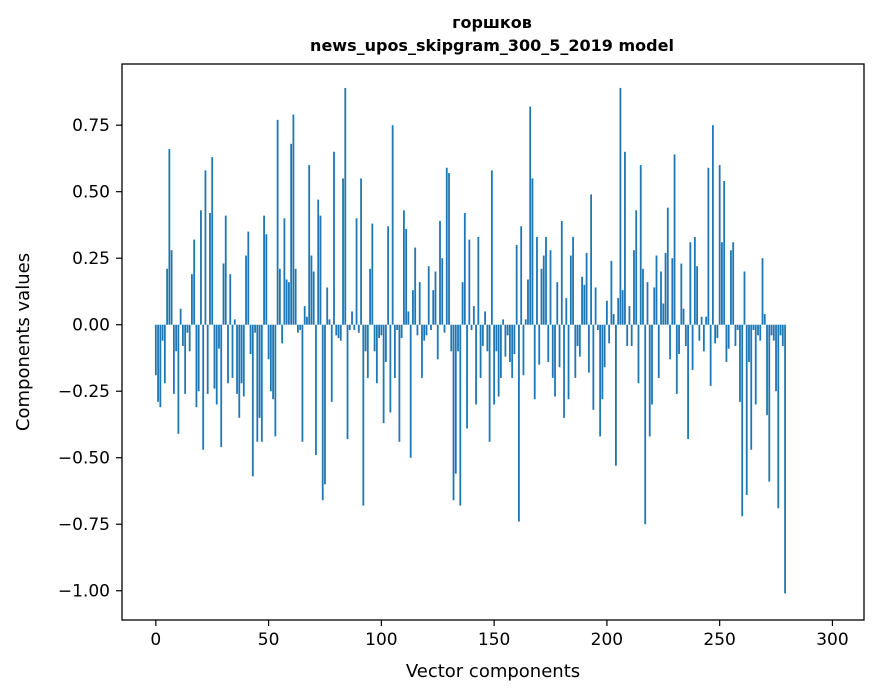  What do you see at coordinates (832, 640) in the screenshot?
I see `x-tick-label: 300` at bounding box center [832, 640].